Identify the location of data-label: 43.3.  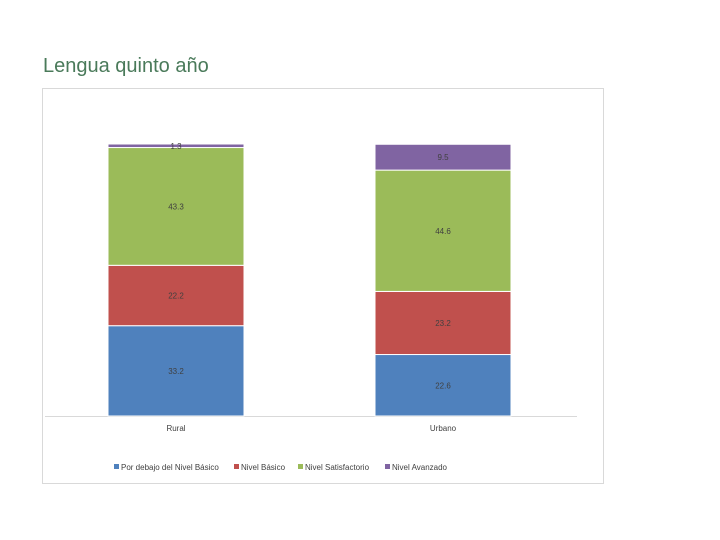
(176, 206).